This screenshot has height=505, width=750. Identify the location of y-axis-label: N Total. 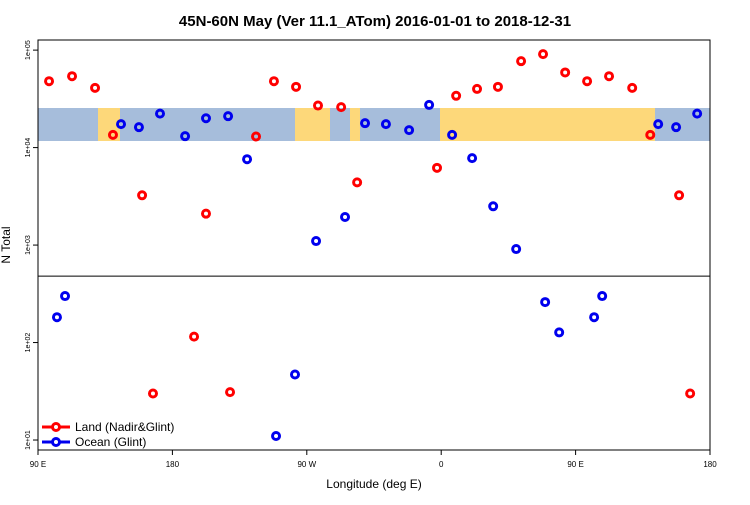
(6, 244).